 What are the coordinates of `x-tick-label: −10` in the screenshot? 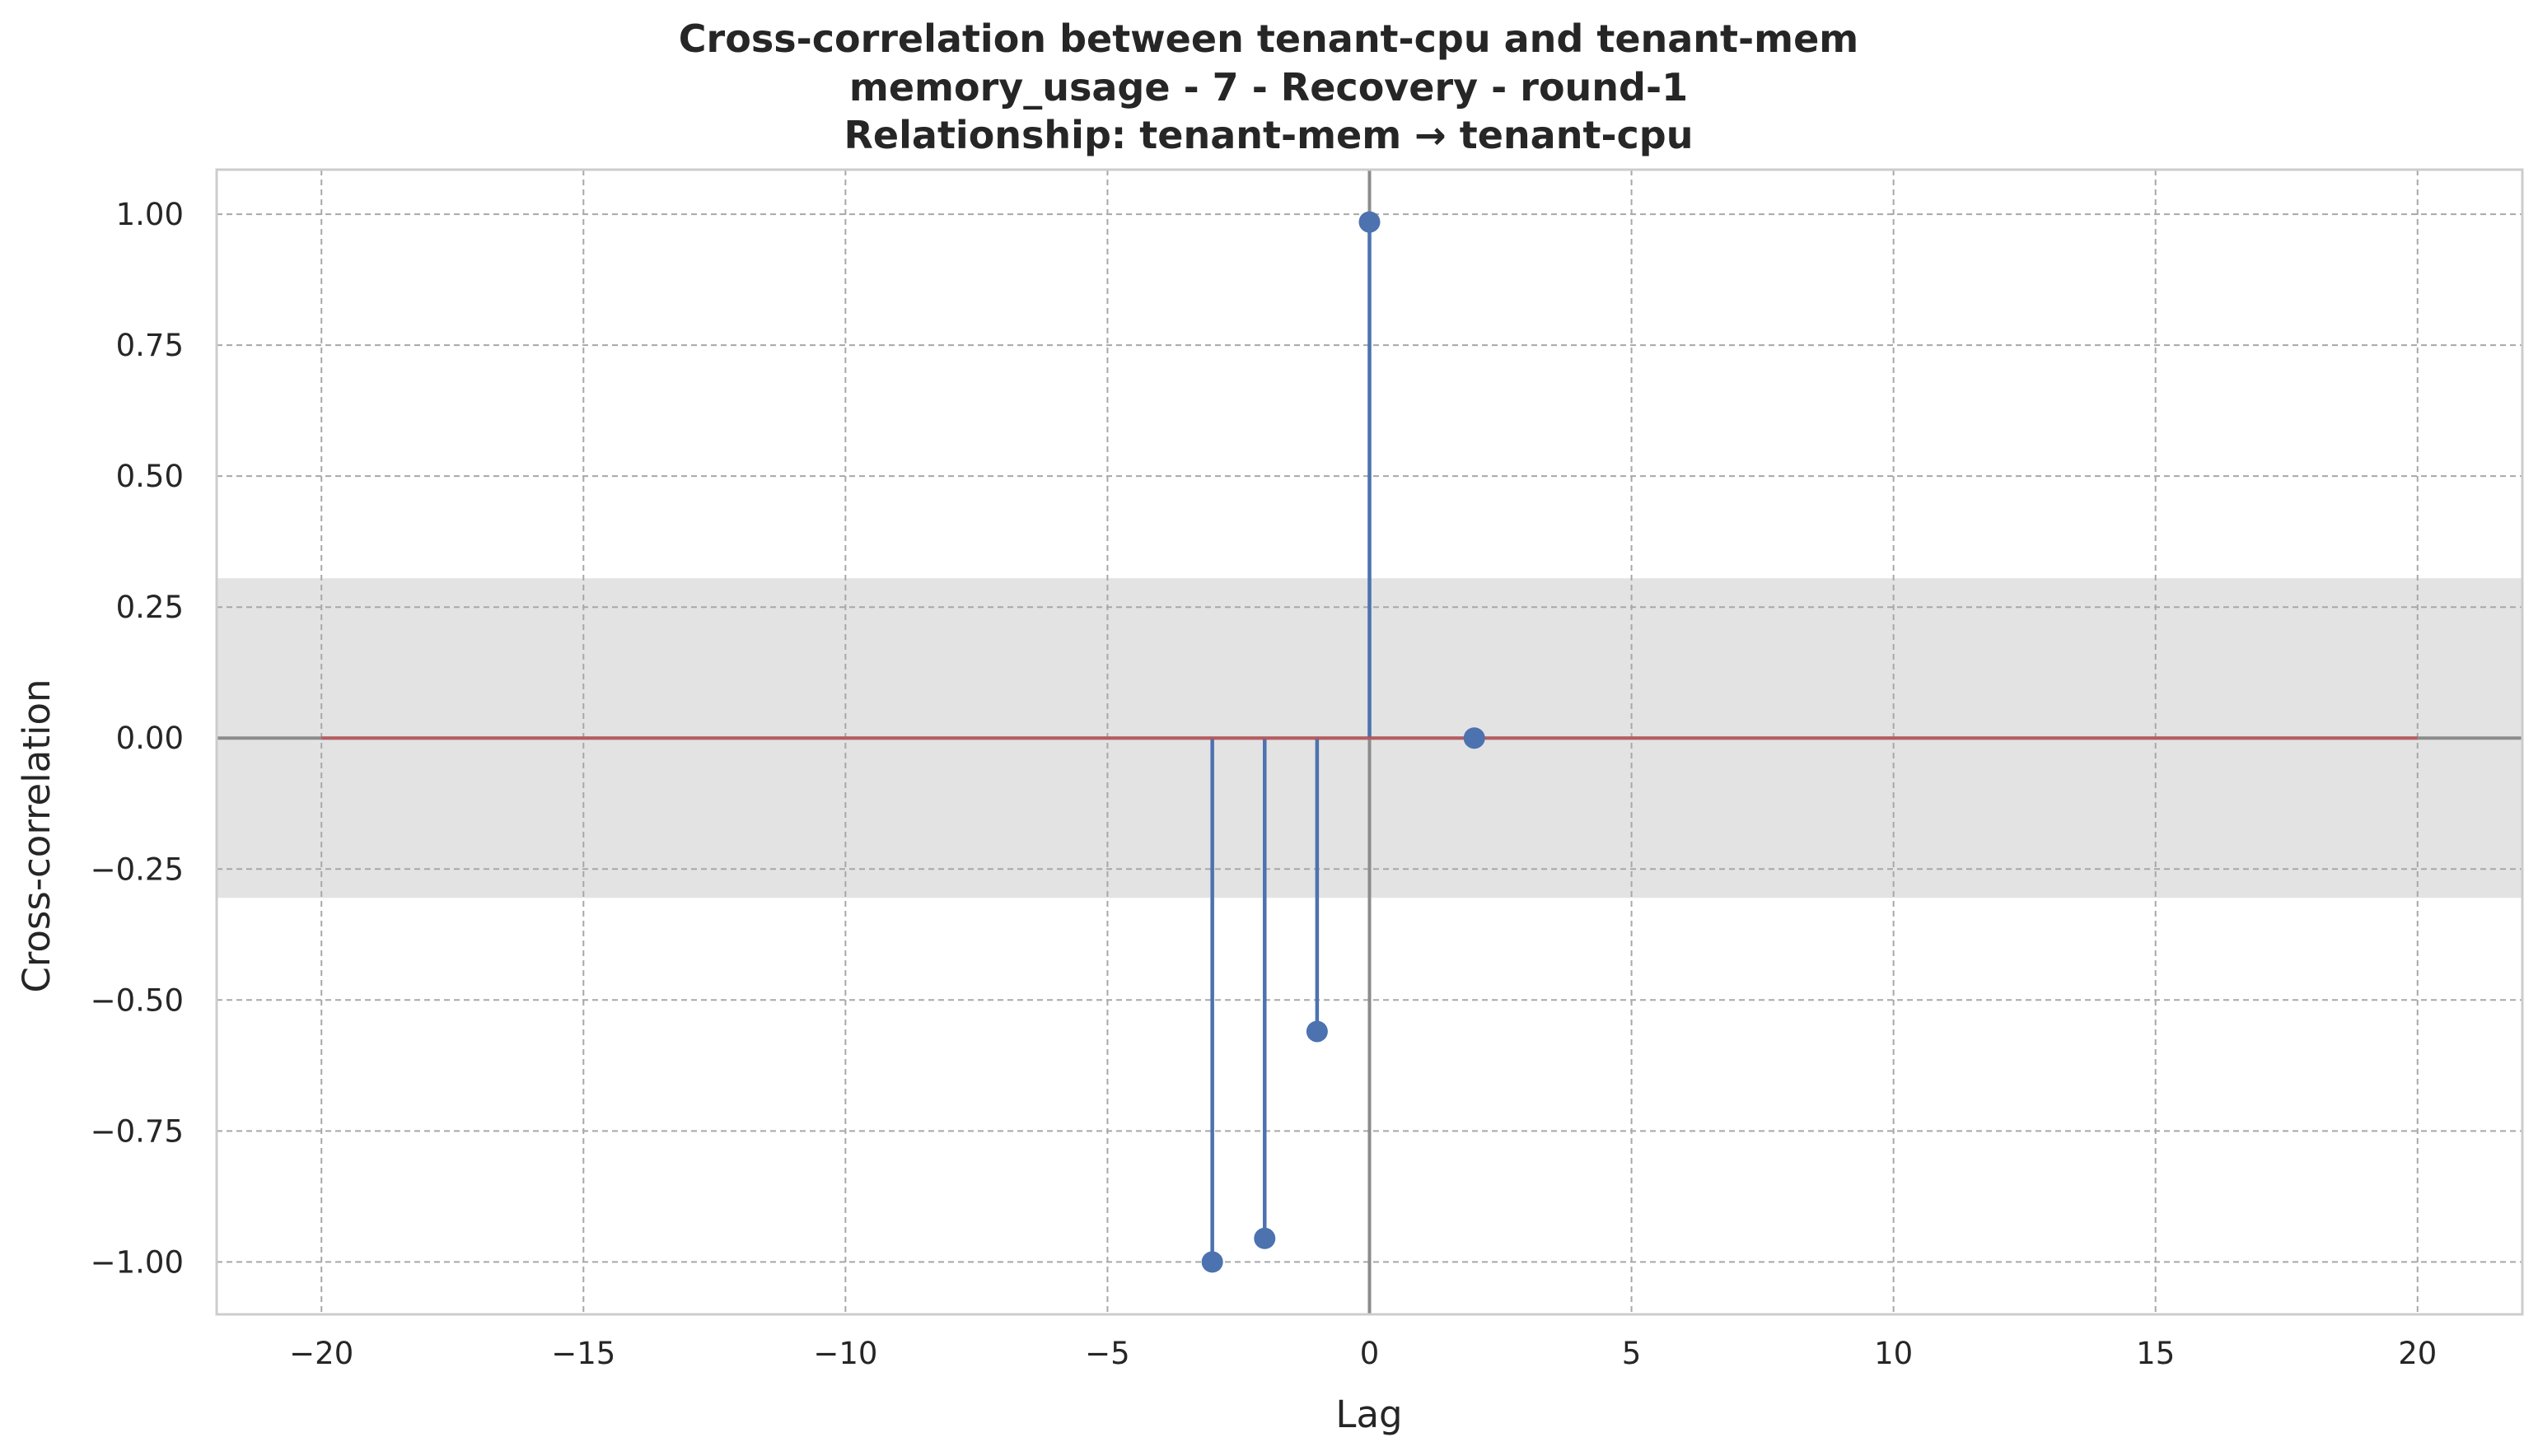 It's located at (845, 1353).